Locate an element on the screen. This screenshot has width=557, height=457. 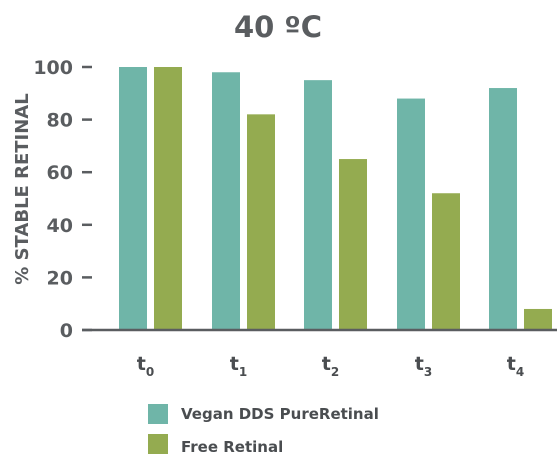
bar-free-t1 is located at coordinates (261, 222).